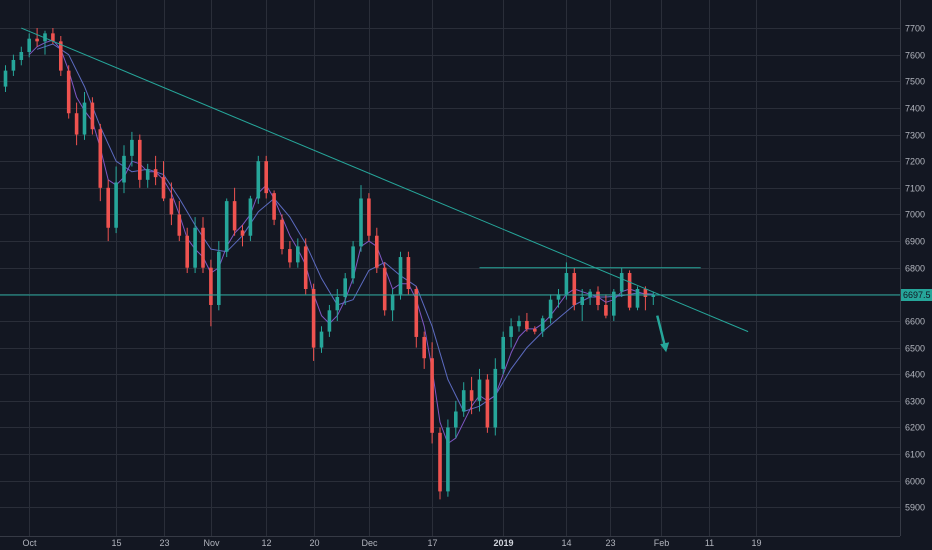 This screenshot has width=932, height=550. Describe the element at coordinates (915, 109) in the screenshot. I see `y-tick-label: 7400` at that location.